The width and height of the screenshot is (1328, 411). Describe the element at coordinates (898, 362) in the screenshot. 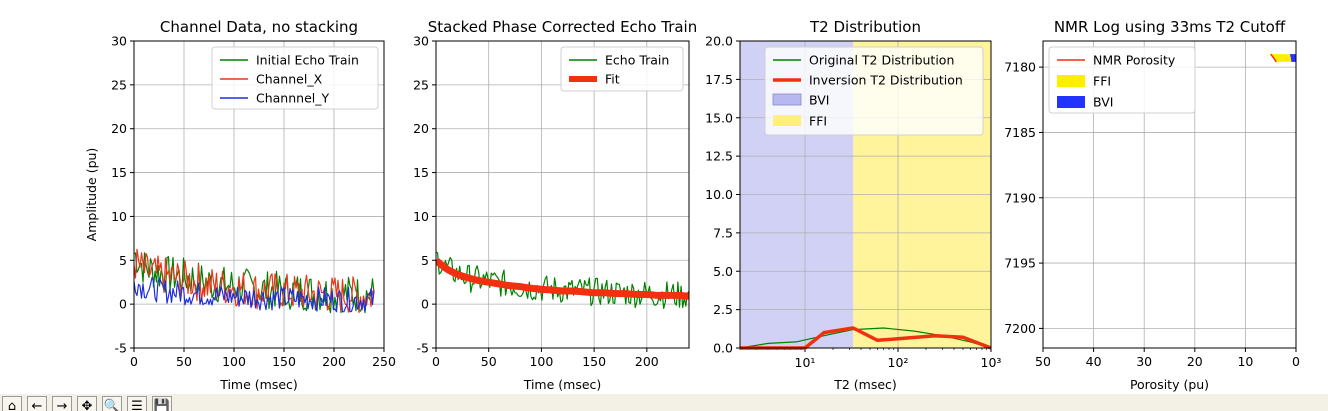

I see `x-tick-label: 10²` at that location.